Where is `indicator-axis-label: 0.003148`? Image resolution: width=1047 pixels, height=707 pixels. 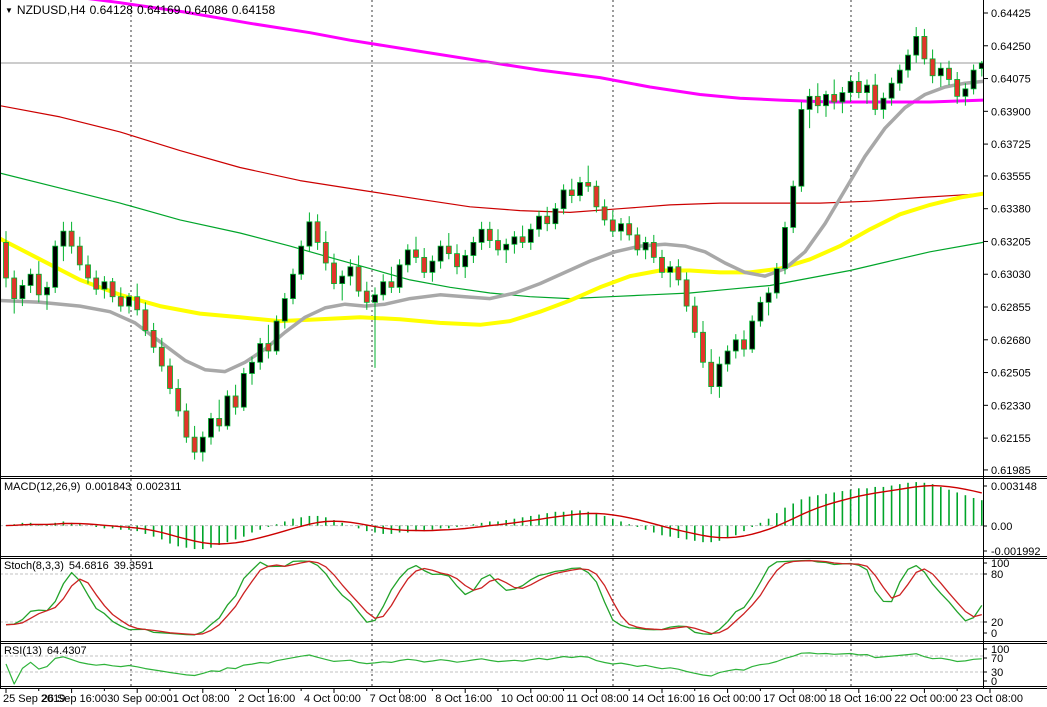 indicator-axis-label: 0.003148 is located at coordinates (1014, 487).